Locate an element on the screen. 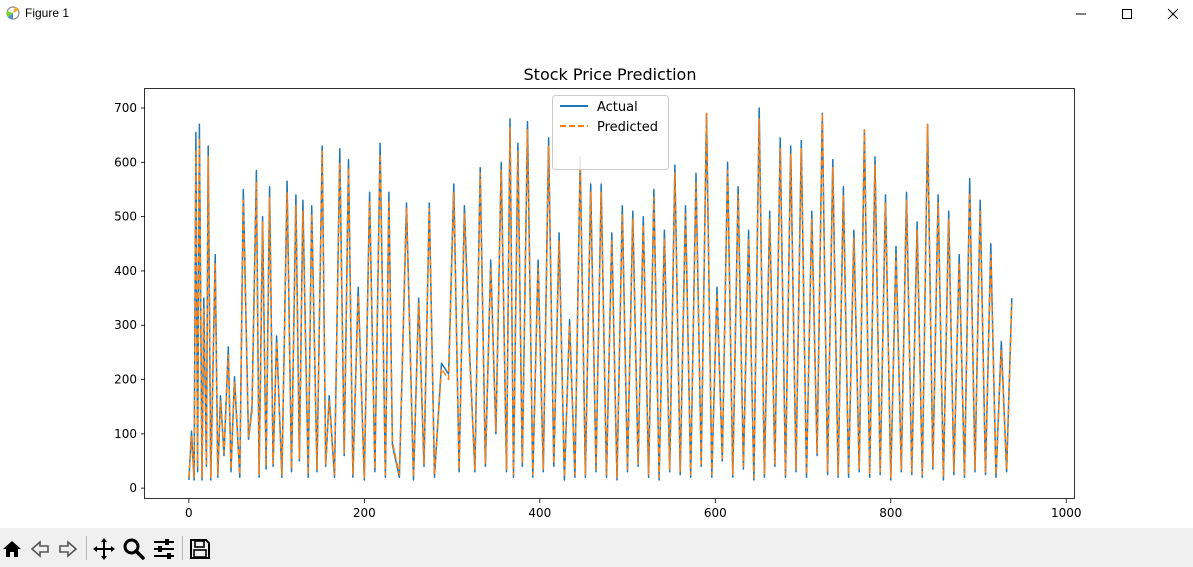 The width and height of the screenshot is (1193, 567). home-icon is located at coordinates (12, 549).